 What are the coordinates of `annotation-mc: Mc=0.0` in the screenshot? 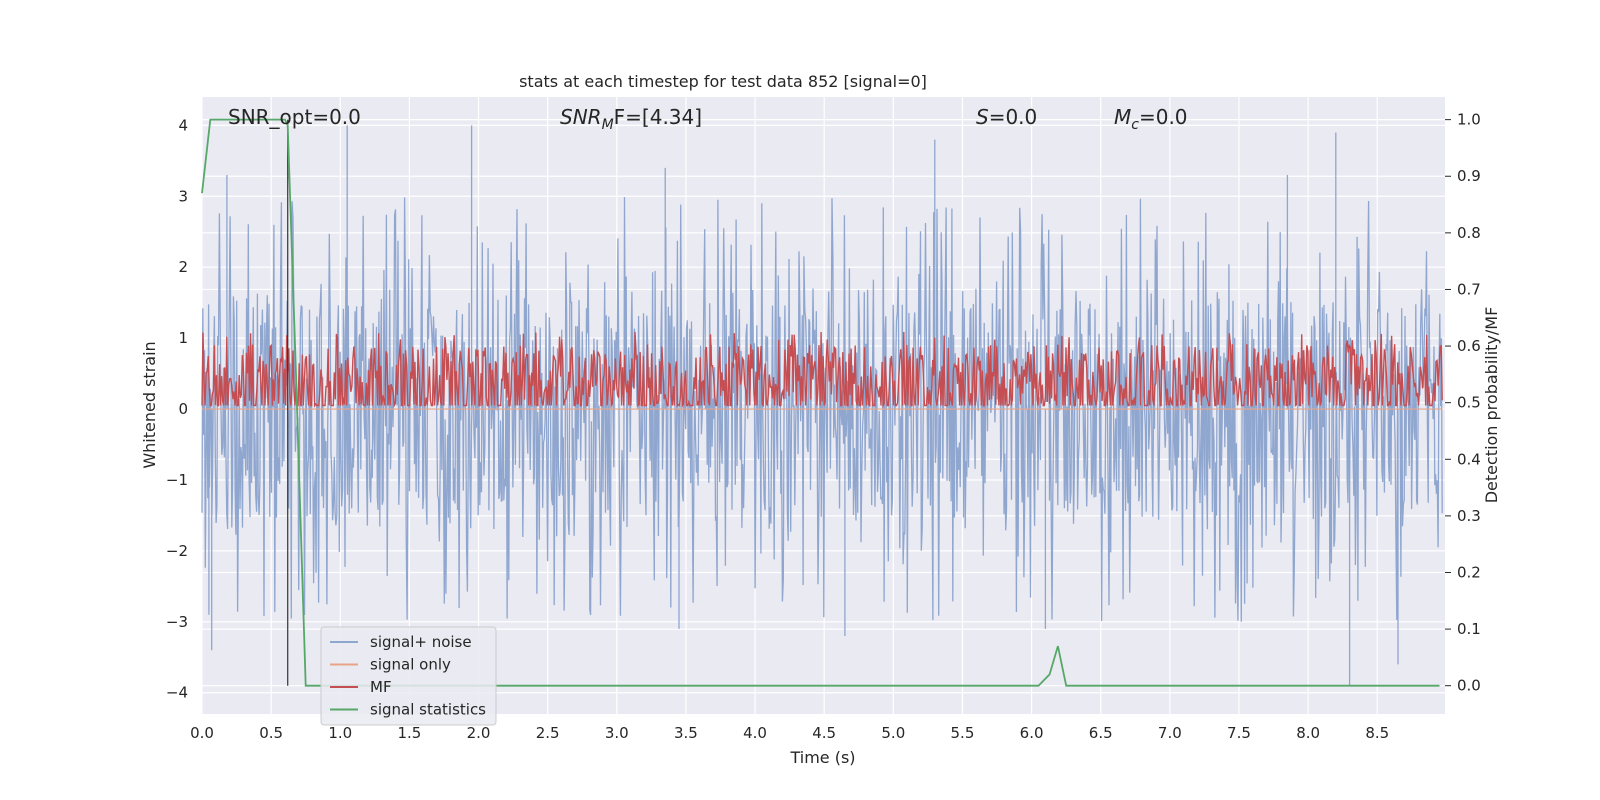 It's located at (1151, 119).